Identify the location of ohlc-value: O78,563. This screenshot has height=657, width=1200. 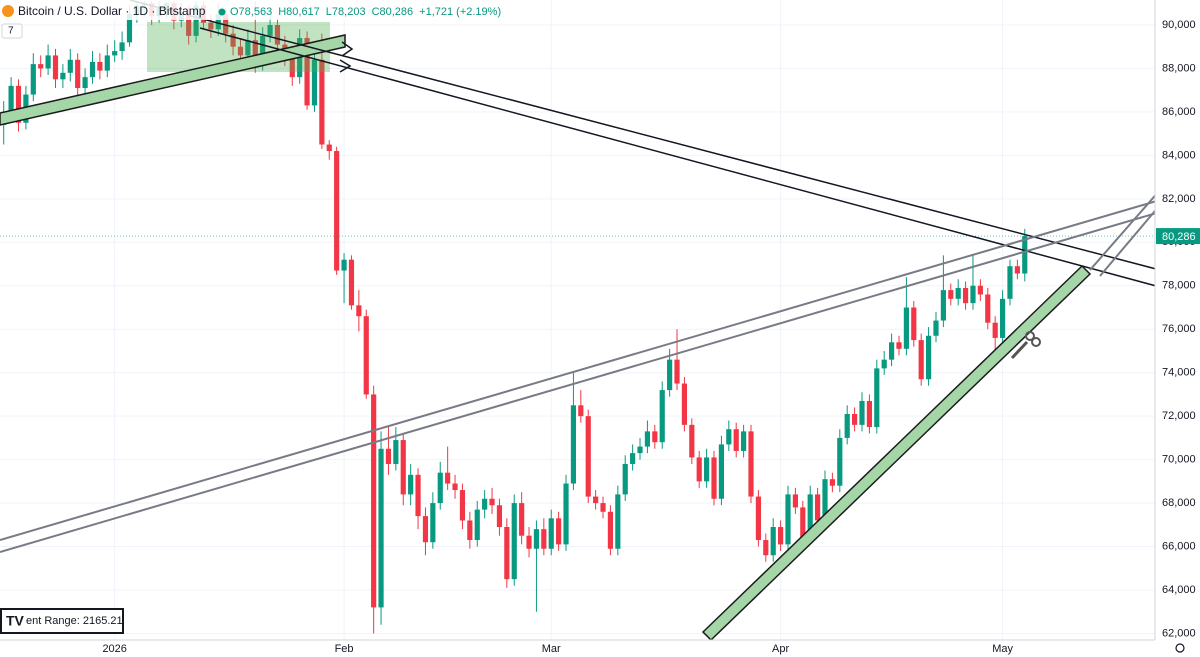
(251, 12).